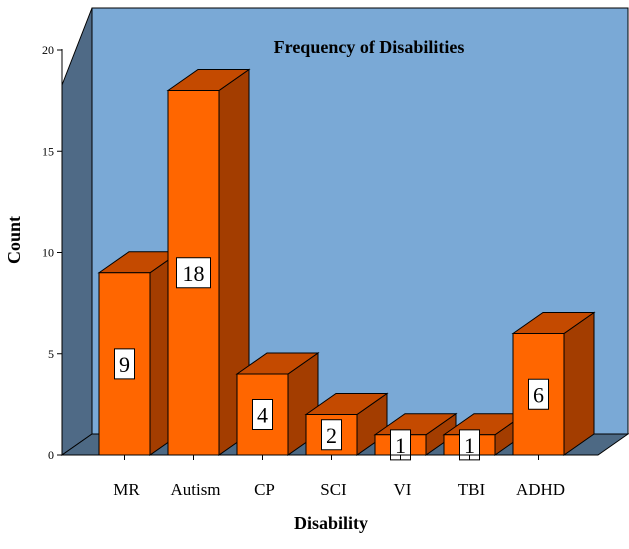 The width and height of the screenshot is (629, 549). What do you see at coordinates (540, 489) in the screenshot?
I see `x-tick-label: ADHD` at bounding box center [540, 489].